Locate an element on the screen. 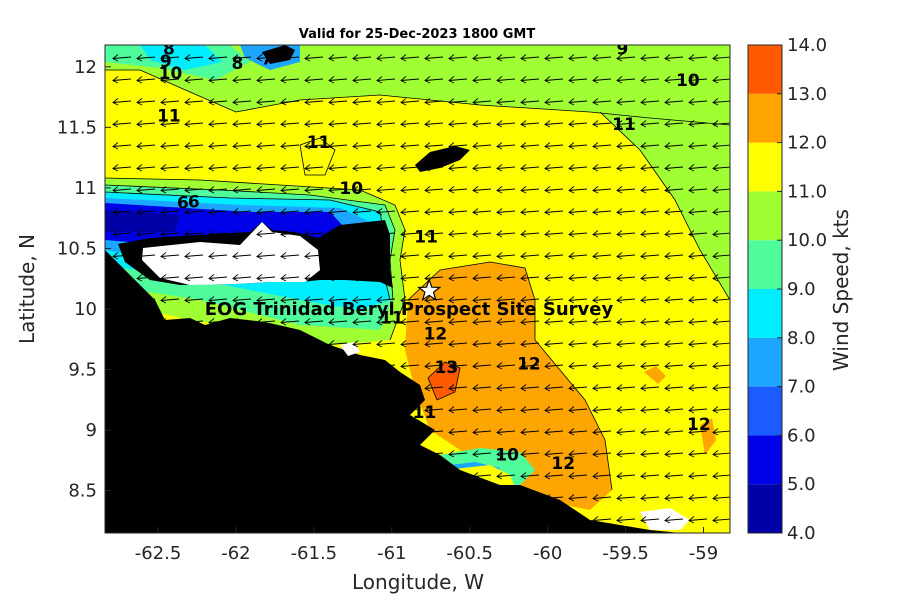  contour-label: 8 is located at coordinates (169, 50).